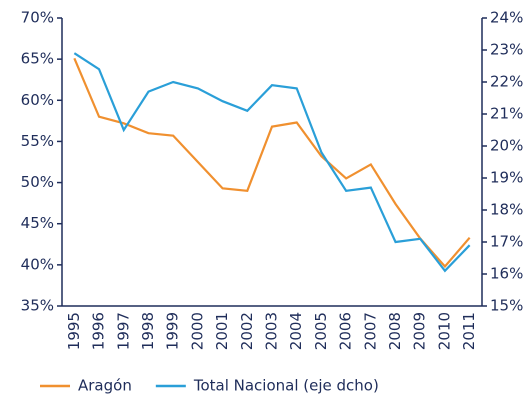 The image size is (532, 410). I want to click on y2-tick-label: 23%, so click(506, 50).